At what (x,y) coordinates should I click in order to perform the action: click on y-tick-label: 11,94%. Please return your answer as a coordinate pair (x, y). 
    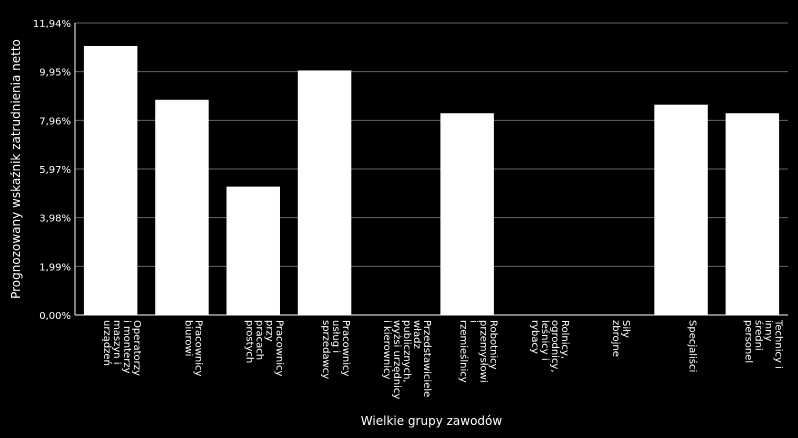
    Looking at the image, I should click on (52, 24).